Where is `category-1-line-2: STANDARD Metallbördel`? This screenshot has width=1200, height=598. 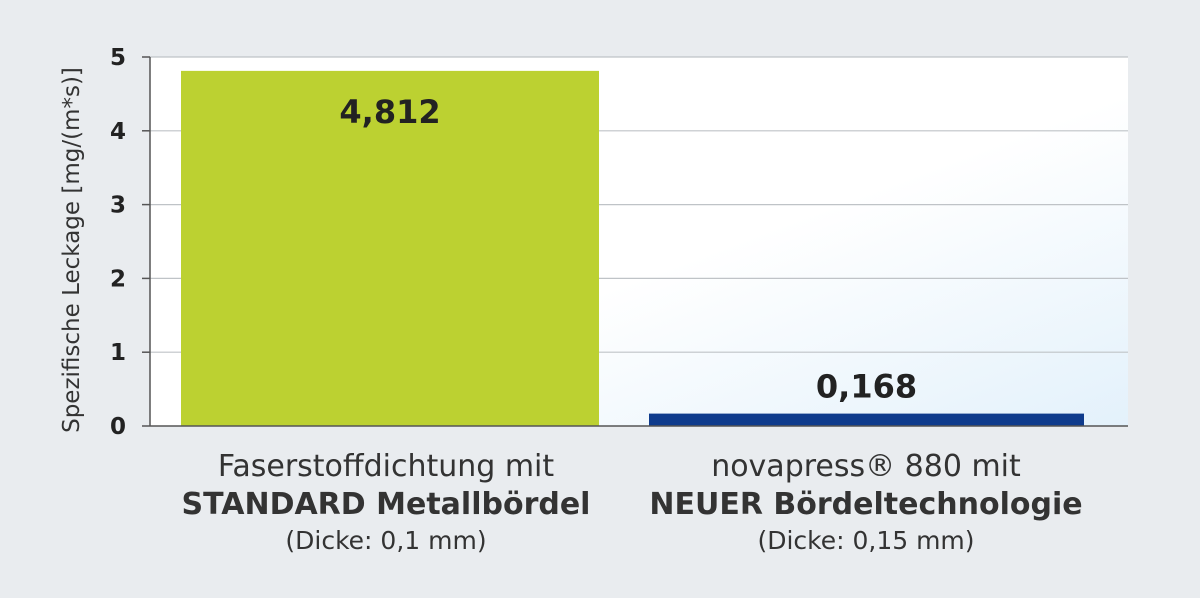
category-1-line-2: STANDARD Metallbördel is located at coordinates (386, 504).